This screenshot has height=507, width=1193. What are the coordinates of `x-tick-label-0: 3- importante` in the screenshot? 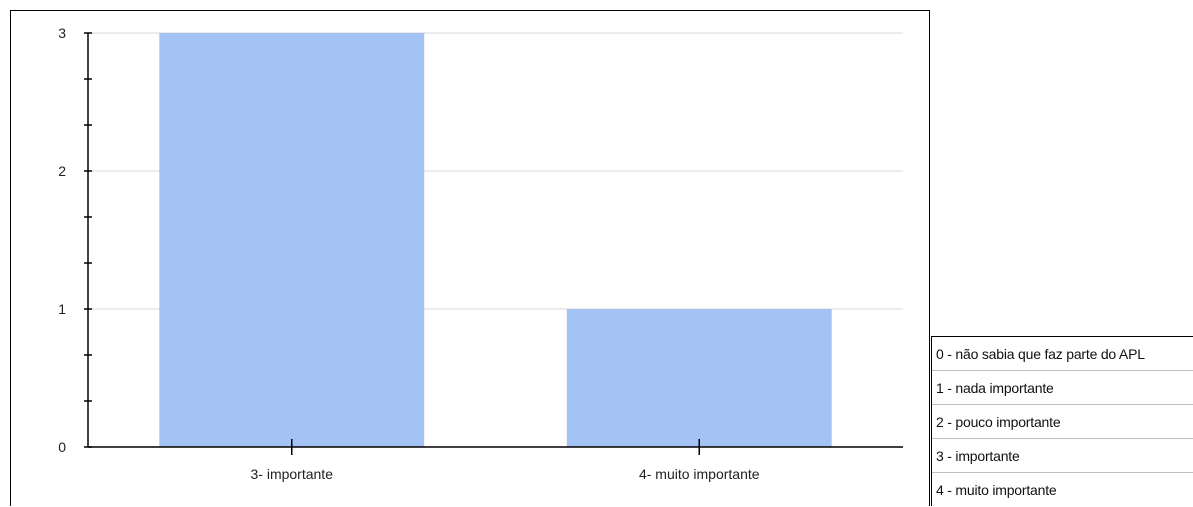 It's located at (292, 474).